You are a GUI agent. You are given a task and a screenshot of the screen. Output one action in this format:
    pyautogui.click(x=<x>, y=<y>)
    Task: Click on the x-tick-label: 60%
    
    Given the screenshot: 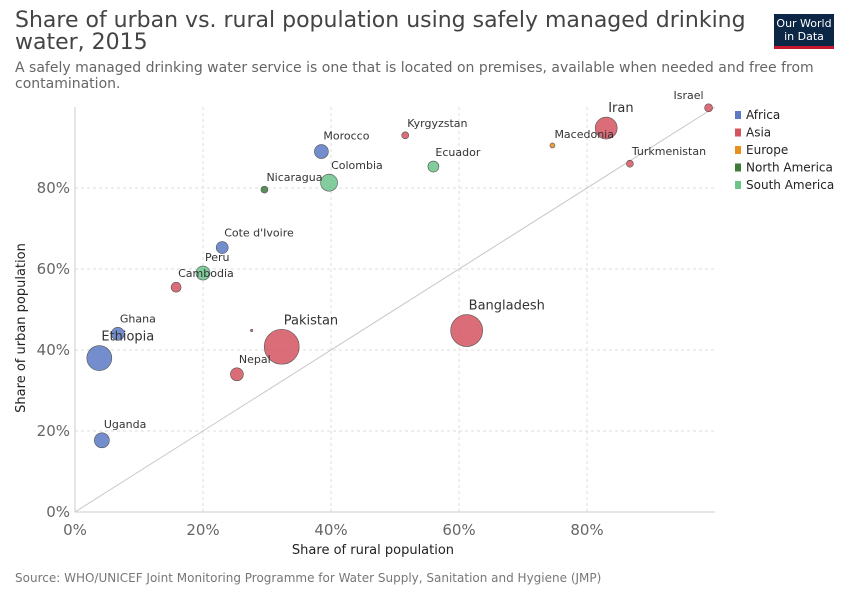 What is the action you would take?
    pyautogui.click(x=458, y=530)
    